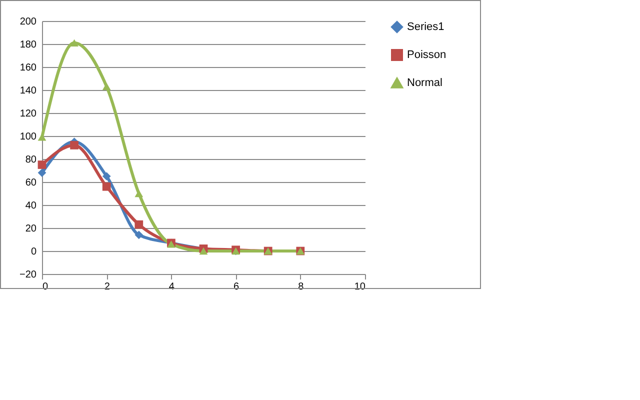  I want to click on y-tick-label: 80, so click(31, 160).